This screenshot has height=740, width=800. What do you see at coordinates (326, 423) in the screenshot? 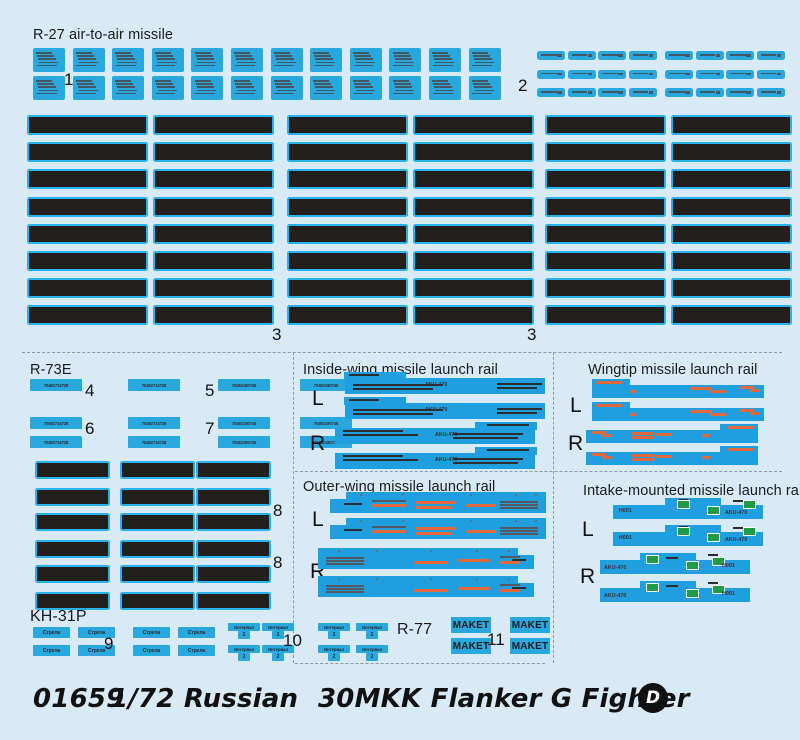
I see `decal-r73e-tag: 70492180745` at bounding box center [326, 423].